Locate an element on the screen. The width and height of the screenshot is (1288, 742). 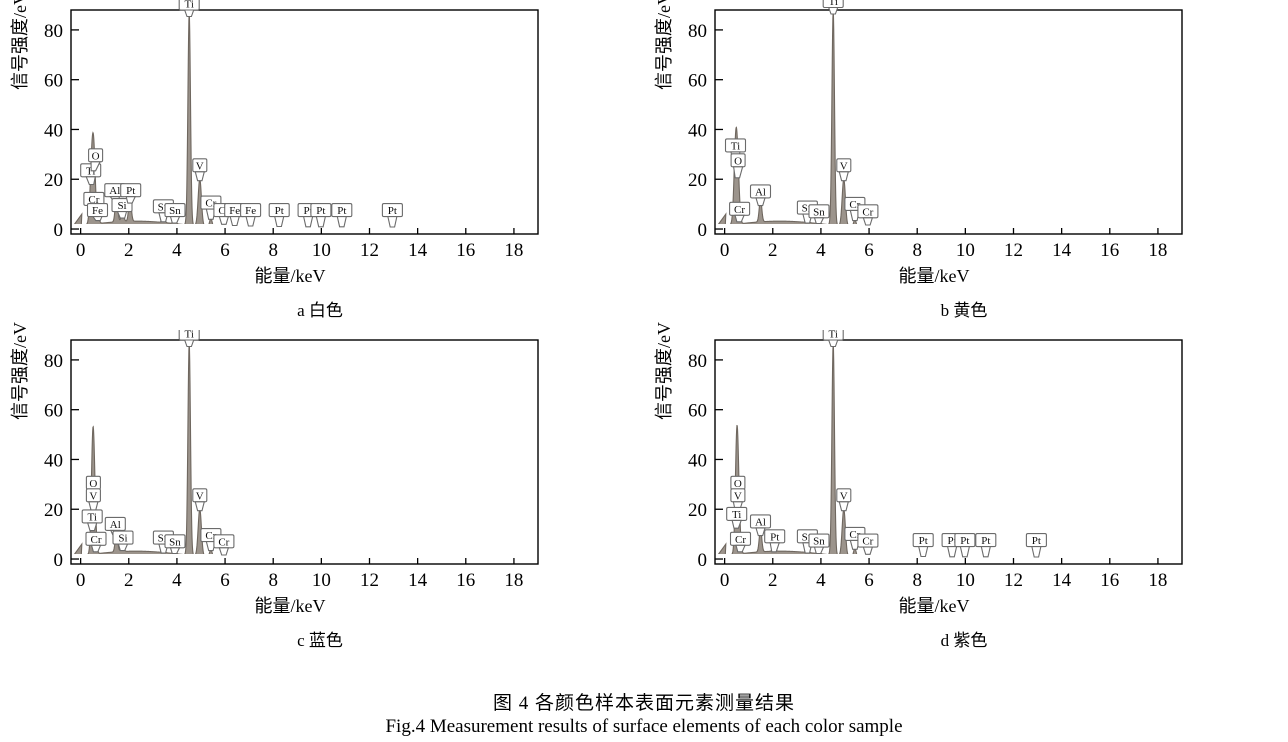
peak-label-c-ti-2: Ti is located at coordinates (92, 520).